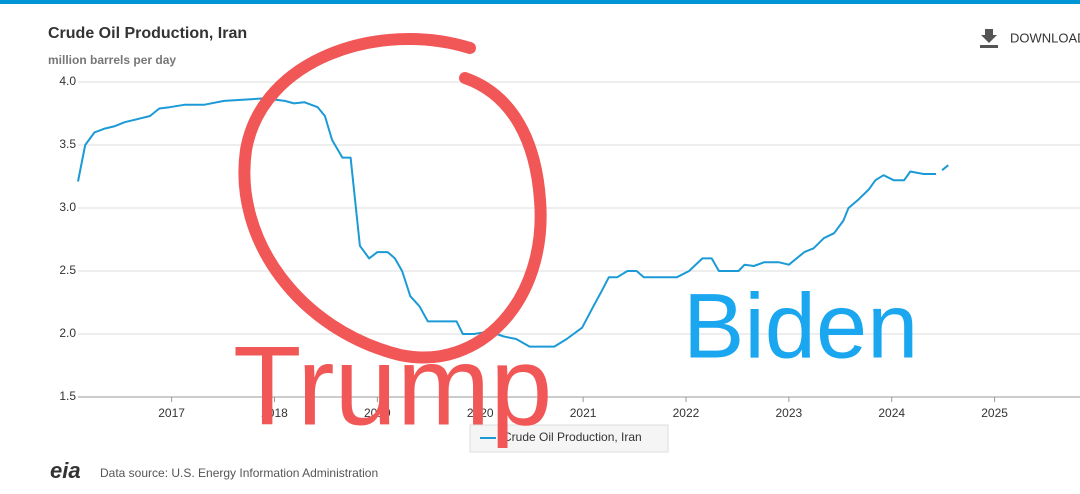 Image resolution: width=1080 pixels, height=494 pixels. Describe the element at coordinates (65, 470) in the screenshot. I see `logo: eia` at that location.